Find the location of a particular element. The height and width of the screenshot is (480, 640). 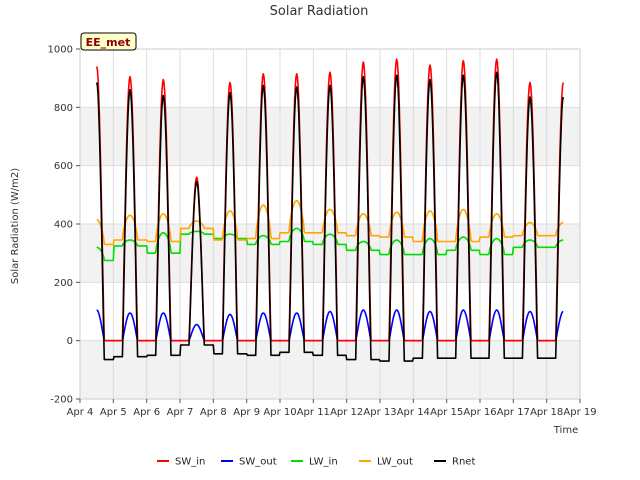

x-tick-label: Apr 19 is located at coordinates (579, 412).